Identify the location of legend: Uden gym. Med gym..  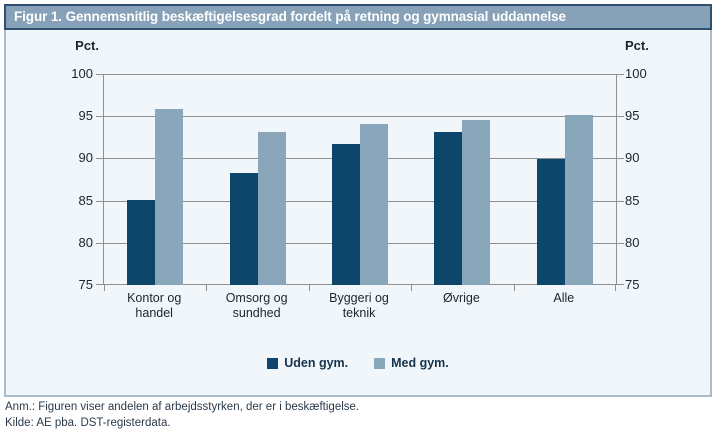
(358, 363).